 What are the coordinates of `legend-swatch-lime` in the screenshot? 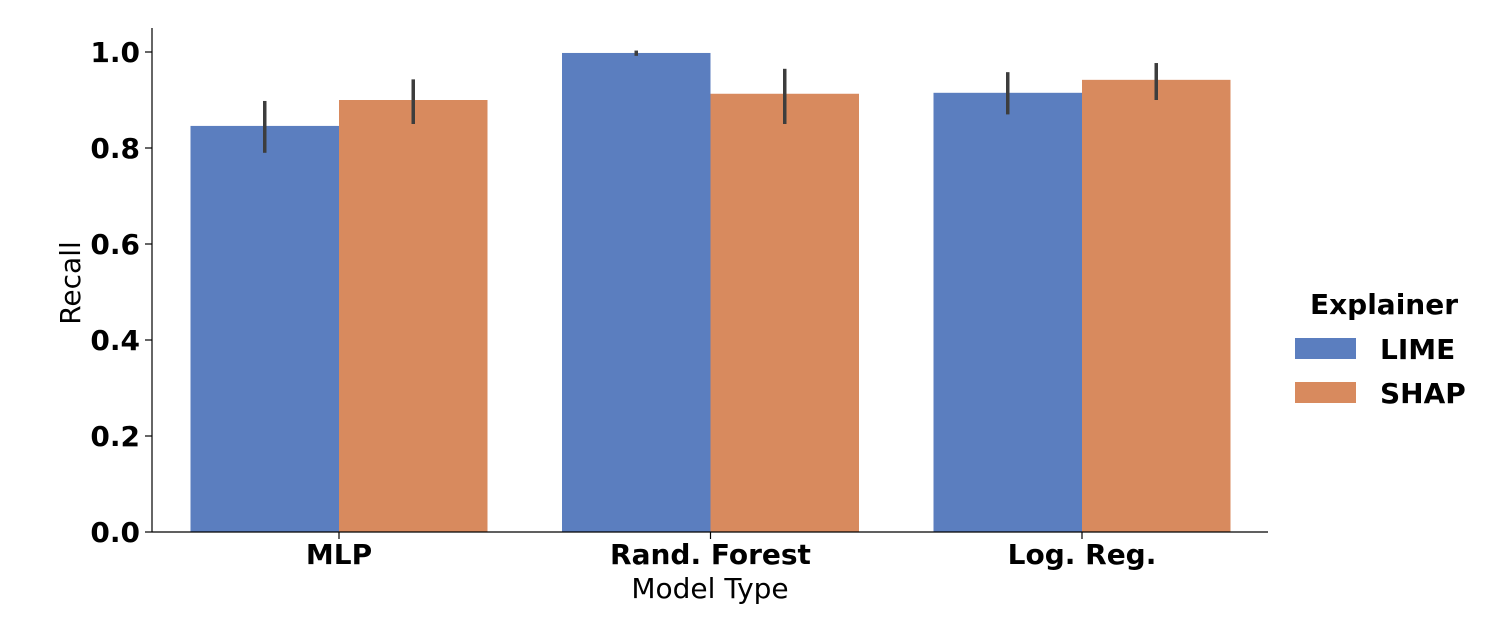 It's located at (1325, 348).